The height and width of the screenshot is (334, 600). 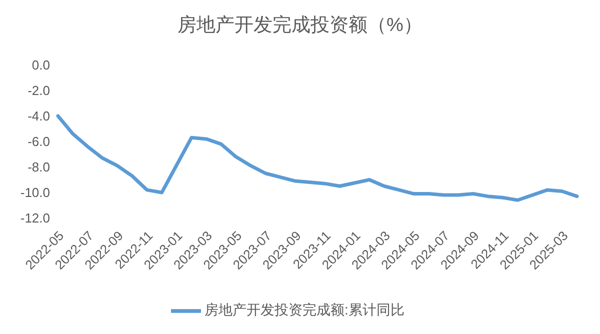 I want to click on legend-label: 房地产开发投资完成额:累计同比, so click(x=304, y=310).